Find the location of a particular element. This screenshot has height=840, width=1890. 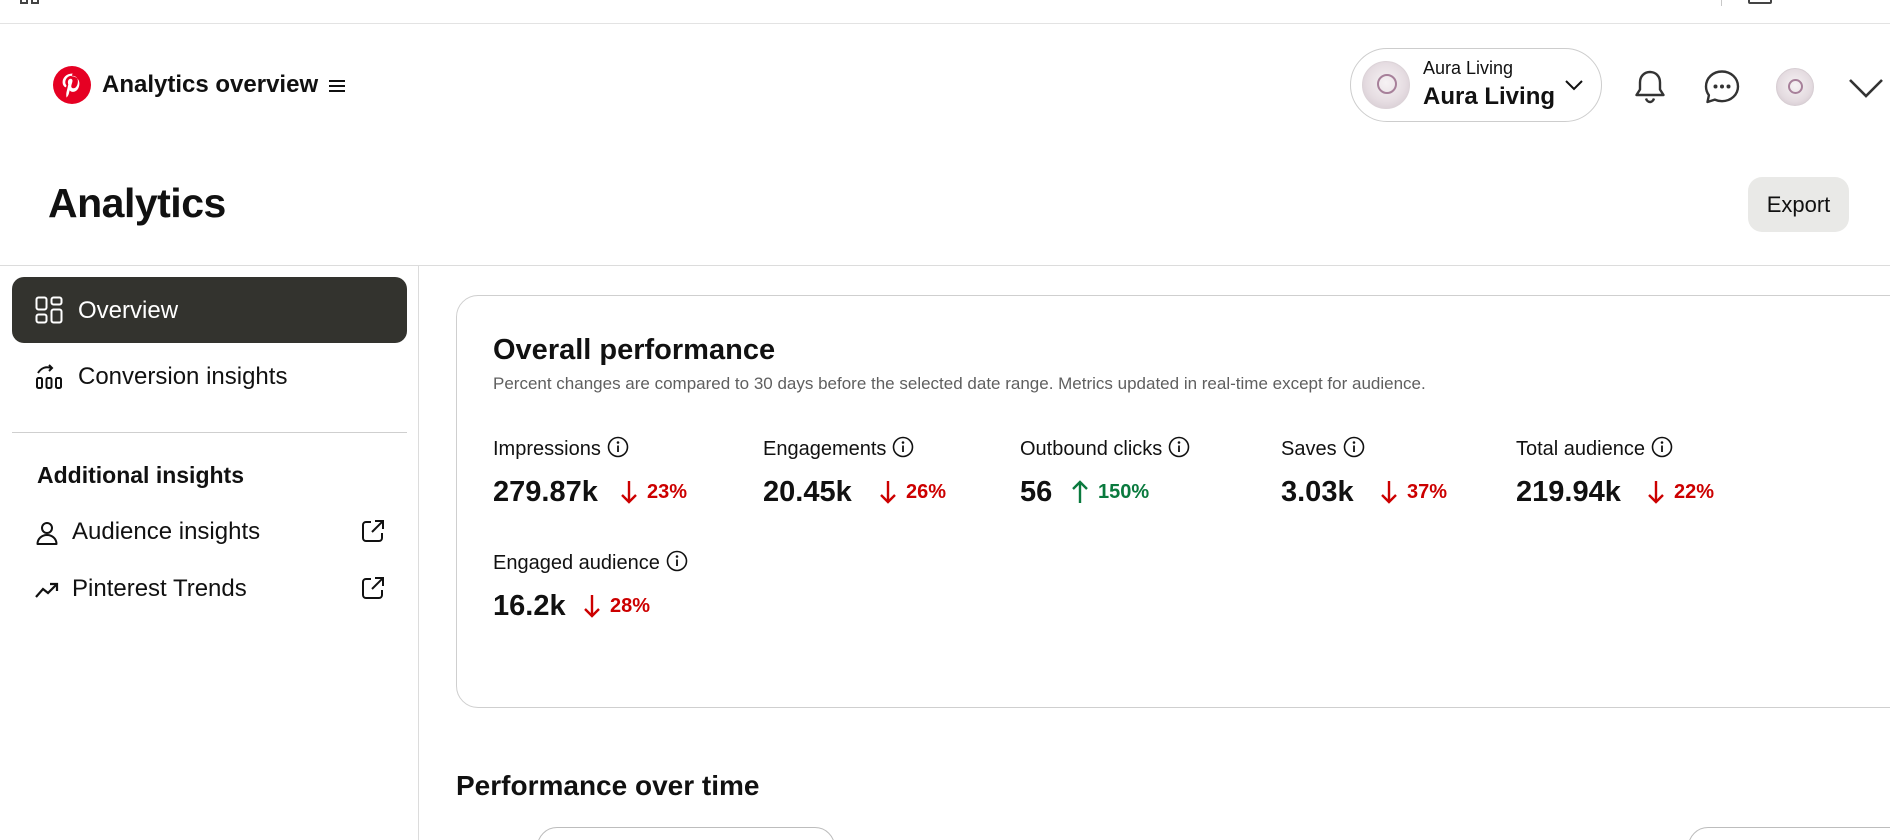

app-title: Analytics overview is located at coordinates (210, 84).